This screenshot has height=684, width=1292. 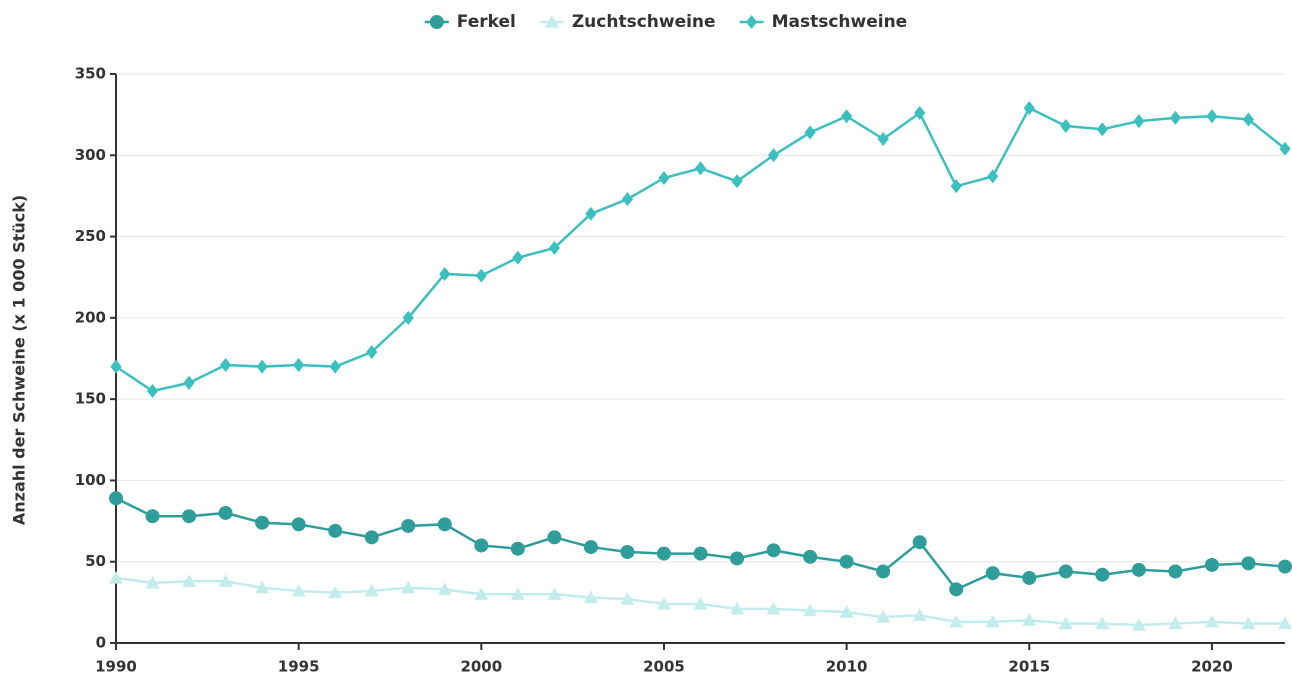 I want to click on x-tick-label: 2005, so click(x=664, y=667).